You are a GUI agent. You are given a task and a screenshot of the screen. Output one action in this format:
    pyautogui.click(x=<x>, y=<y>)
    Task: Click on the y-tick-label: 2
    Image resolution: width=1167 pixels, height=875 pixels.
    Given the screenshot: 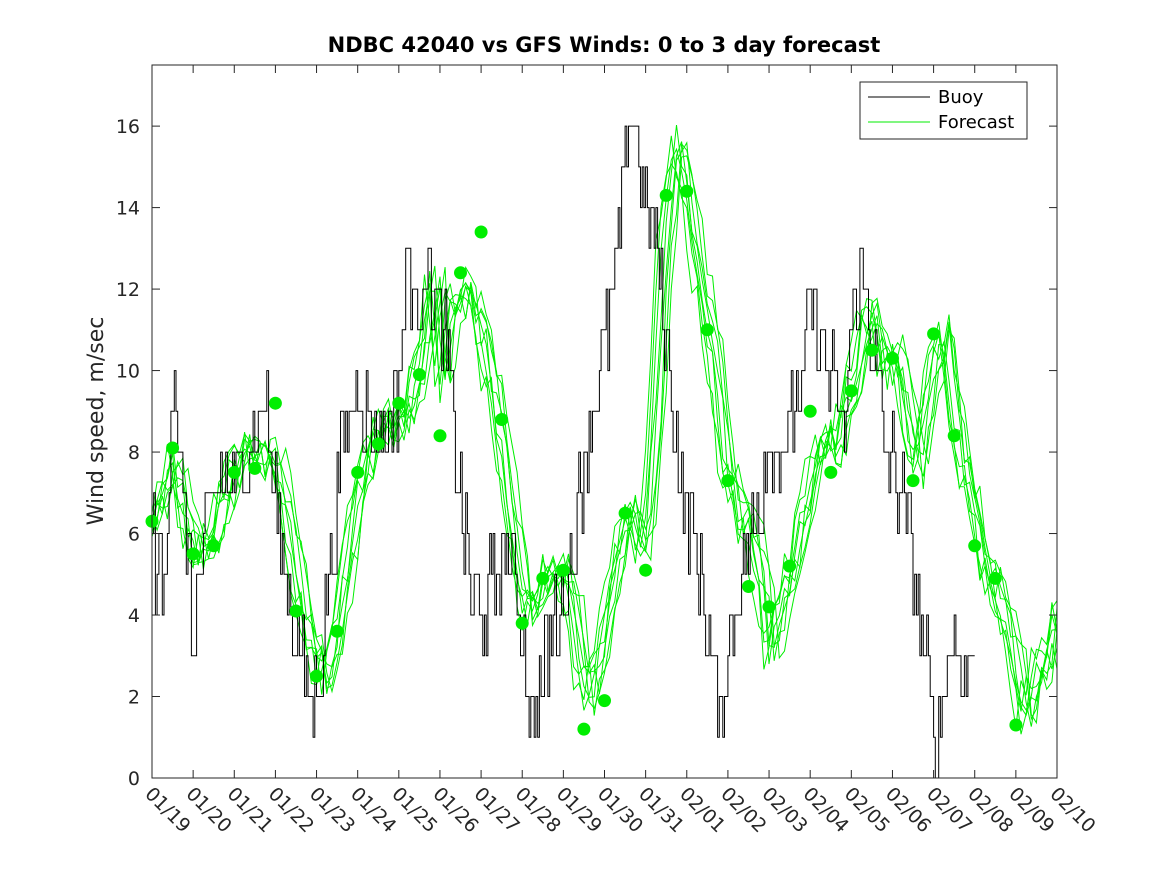 What is the action you would take?
    pyautogui.click(x=134, y=698)
    